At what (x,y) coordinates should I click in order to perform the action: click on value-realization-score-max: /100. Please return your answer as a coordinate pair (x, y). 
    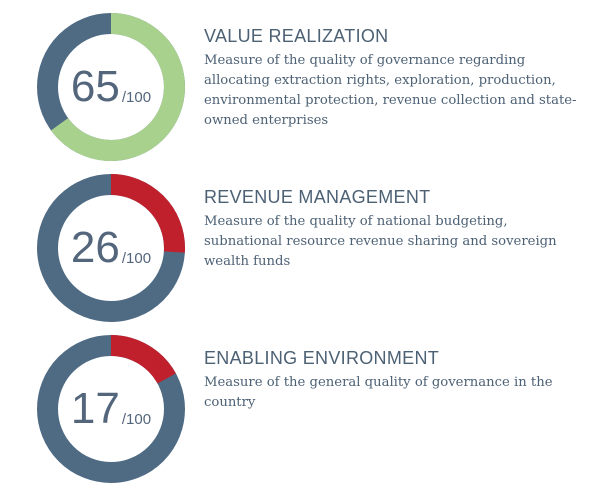
    Looking at the image, I should click on (136, 97).